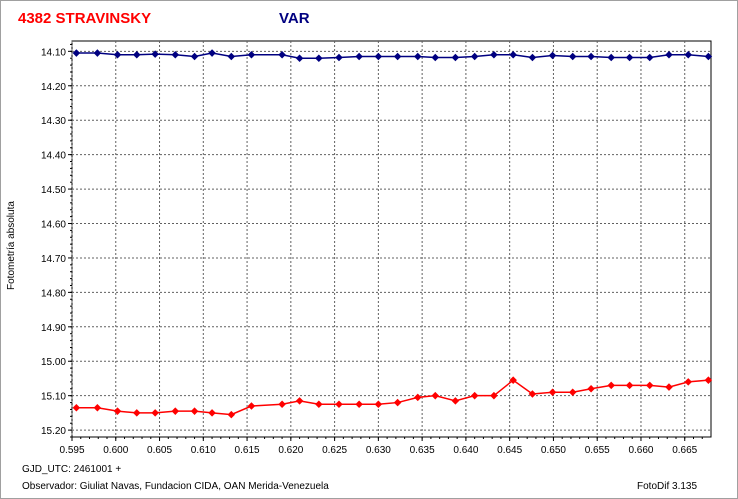 The height and width of the screenshot is (499, 738). What do you see at coordinates (294, 18) in the screenshot?
I see `series-label: VAR` at bounding box center [294, 18].